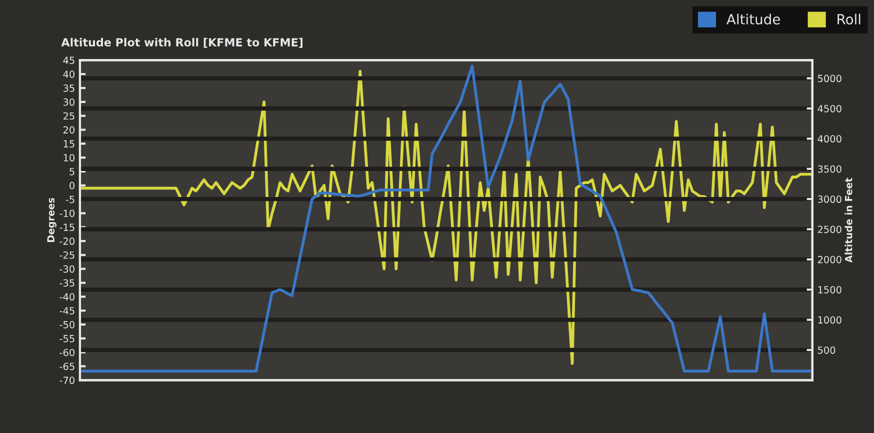 The height and width of the screenshot is (433, 874). What do you see at coordinates (830, 230) in the screenshot?
I see `y2-tick-label: 2500` at bounding box center [830, 230].